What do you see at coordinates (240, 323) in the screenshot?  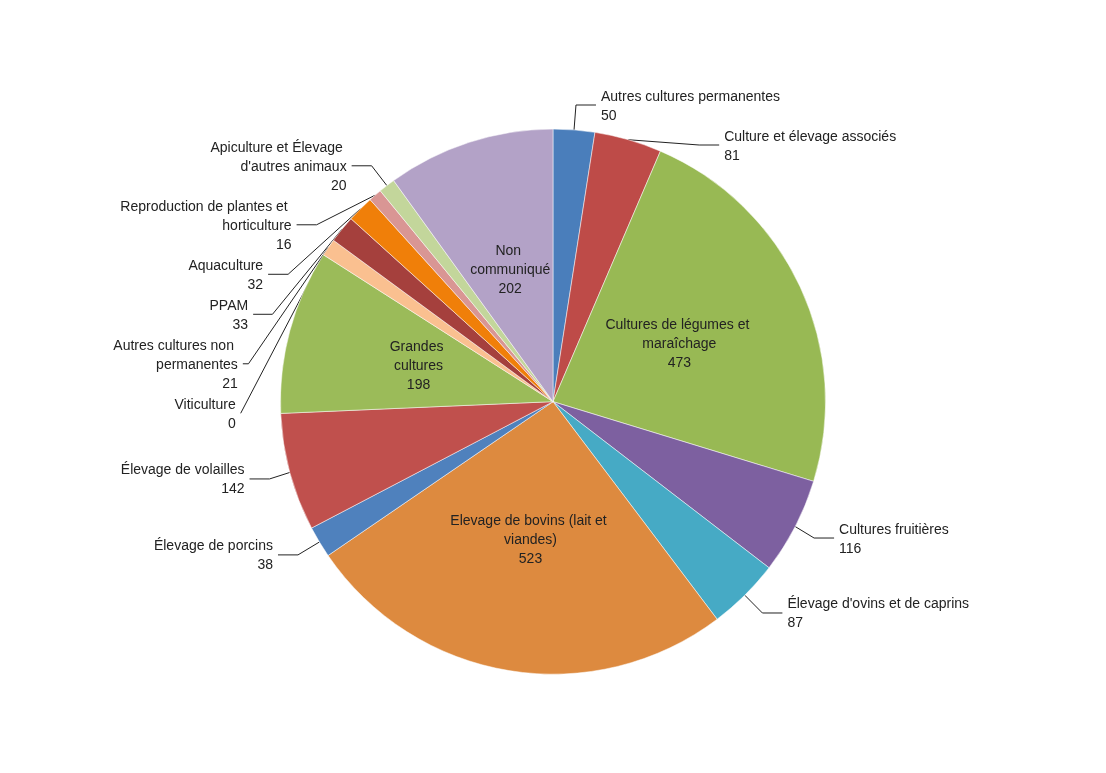 I see `data-label: 33` at bounding box center [240, 323].